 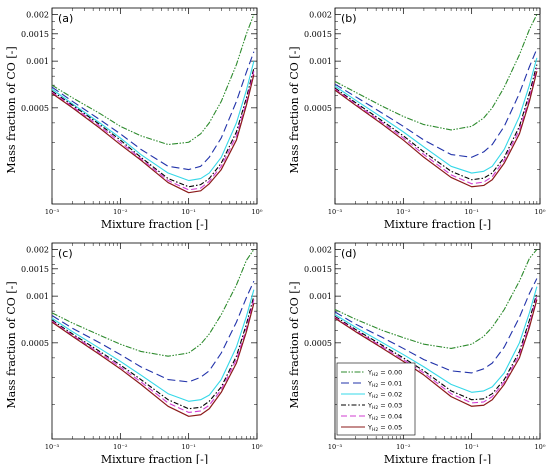 What do you see at coordinates (384, 418) in the screenshot?
I see `legend-label: YH2 = 0.04` at bounding box center [384, 418].